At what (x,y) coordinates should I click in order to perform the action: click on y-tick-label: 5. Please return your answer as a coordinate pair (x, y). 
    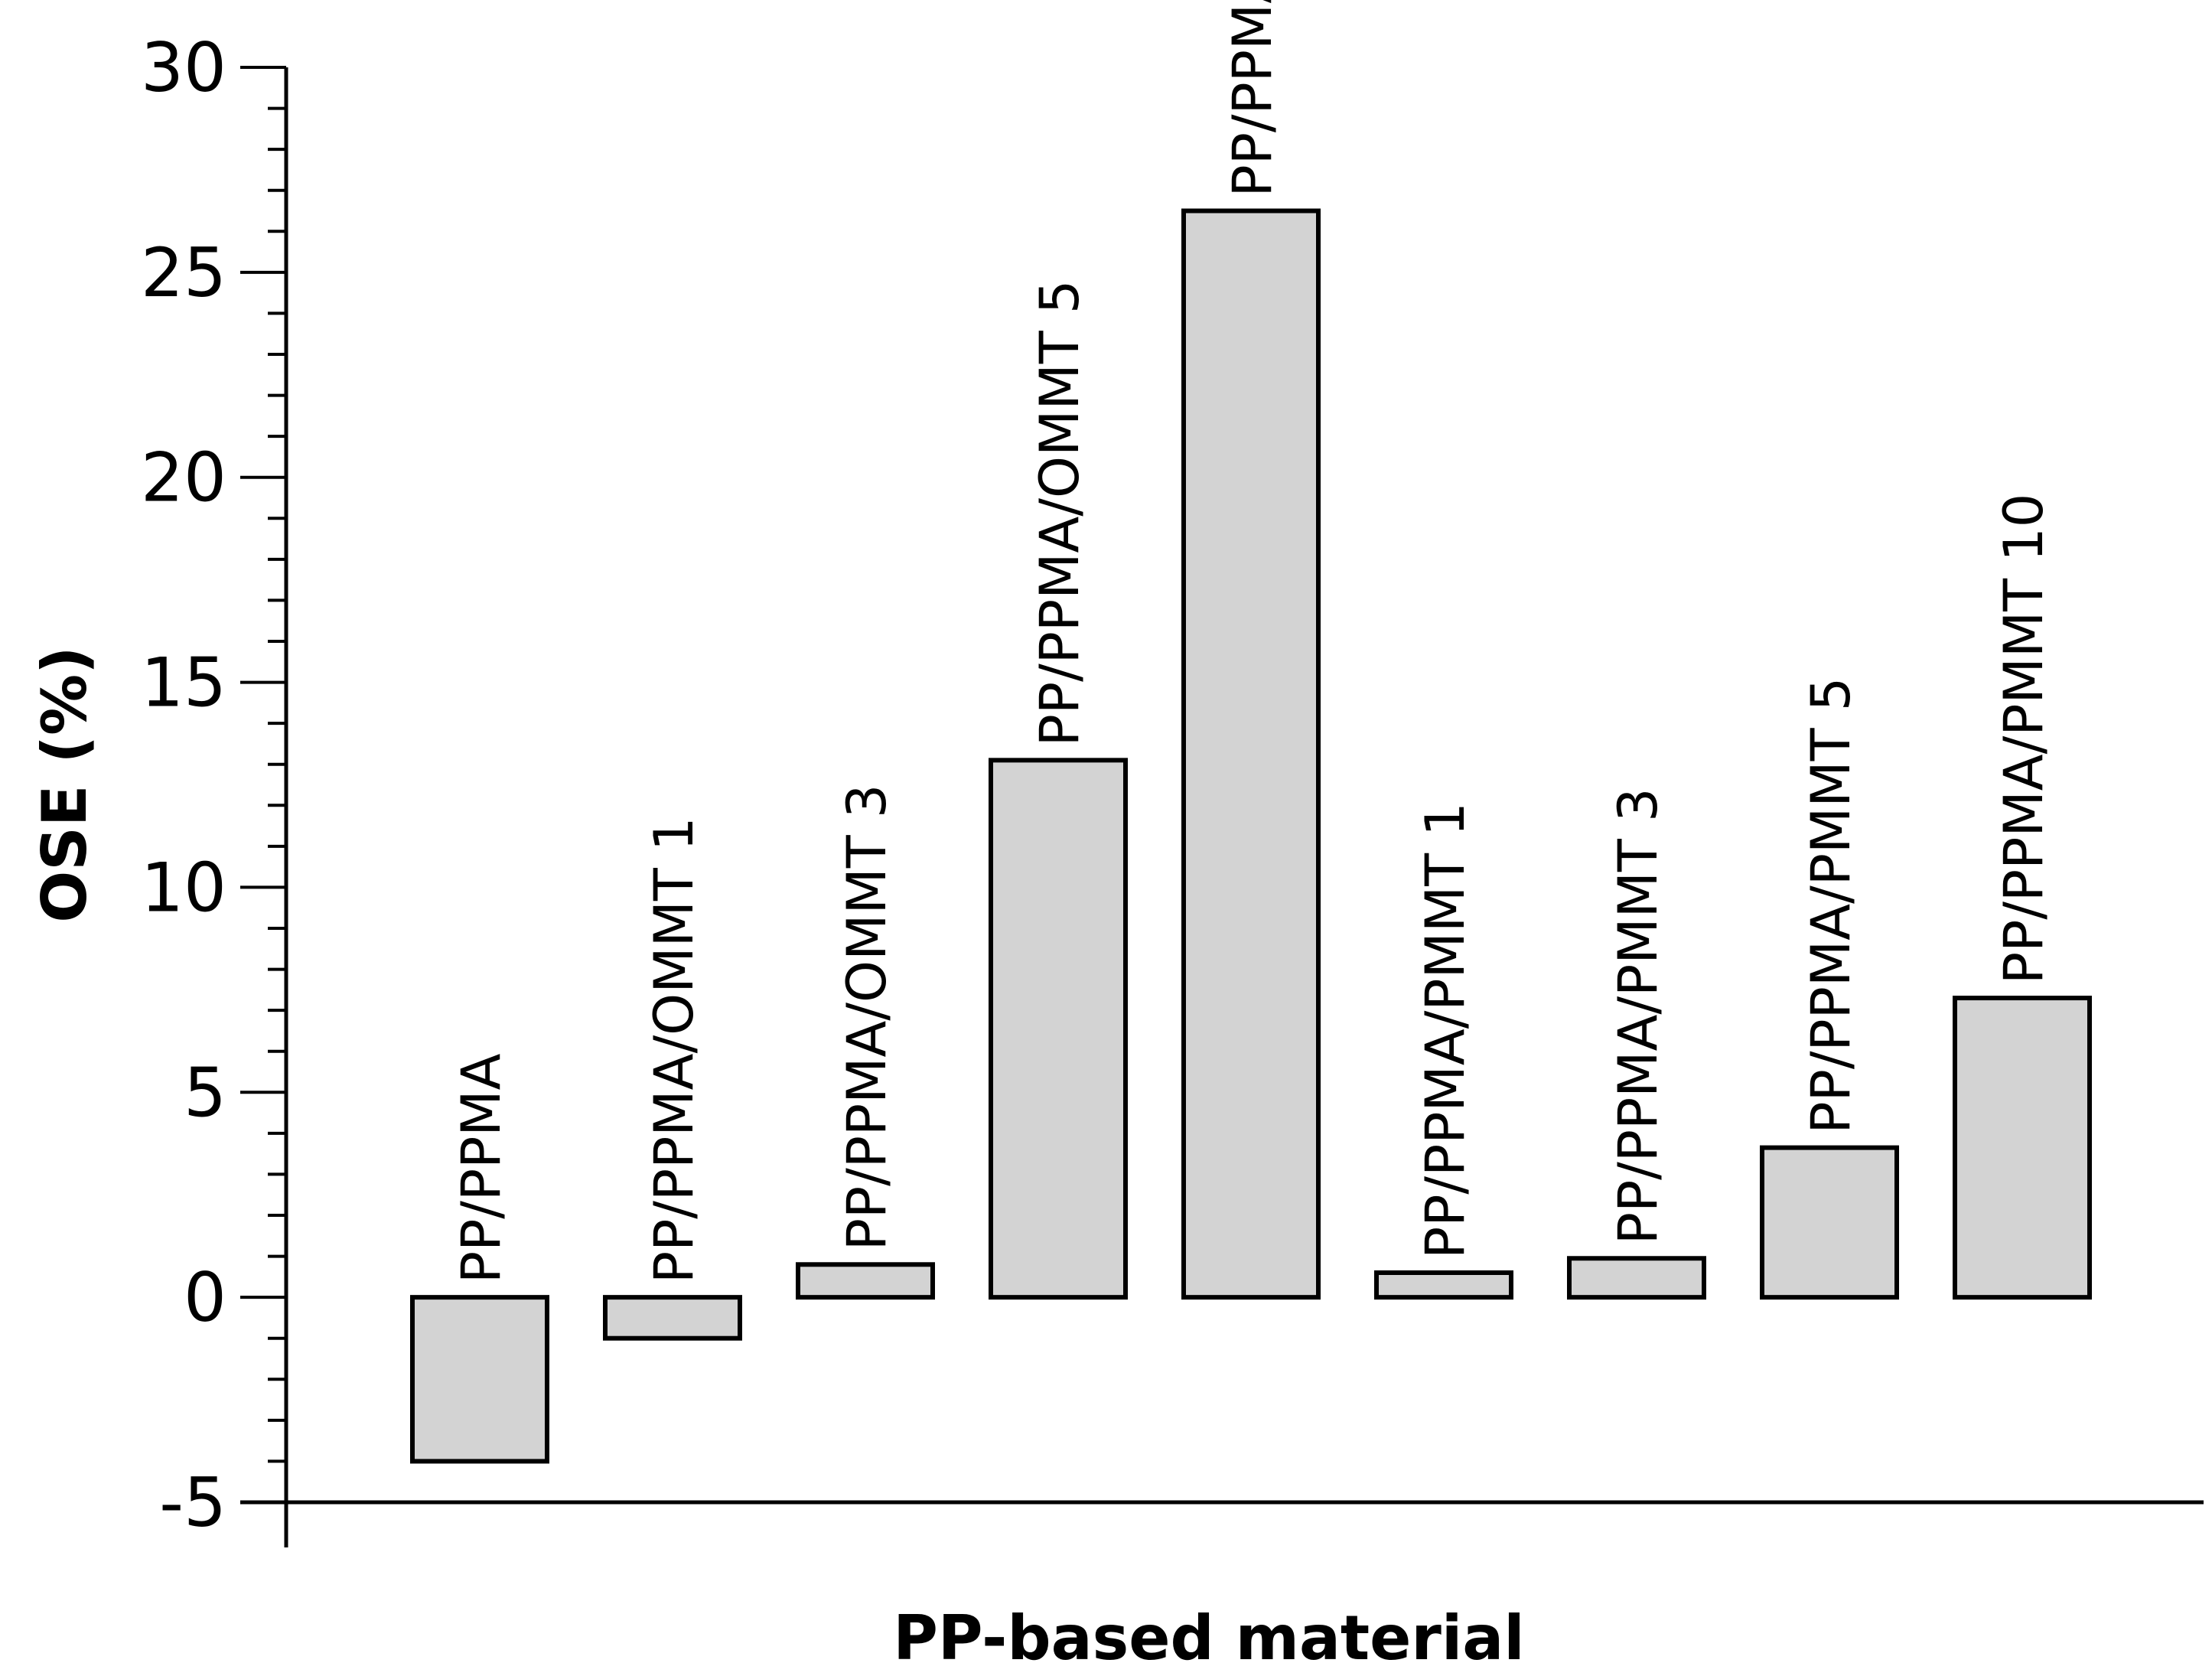
    Looking at the image, I should click on (205, 1092).